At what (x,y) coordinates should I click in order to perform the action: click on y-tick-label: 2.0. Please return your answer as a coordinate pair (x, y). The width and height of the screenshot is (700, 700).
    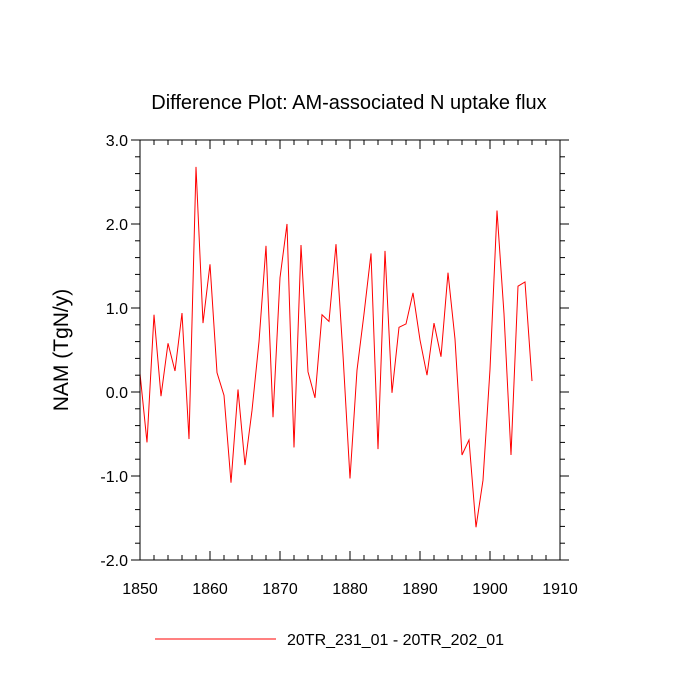
    Looking at the image, I should click on (117, 225).